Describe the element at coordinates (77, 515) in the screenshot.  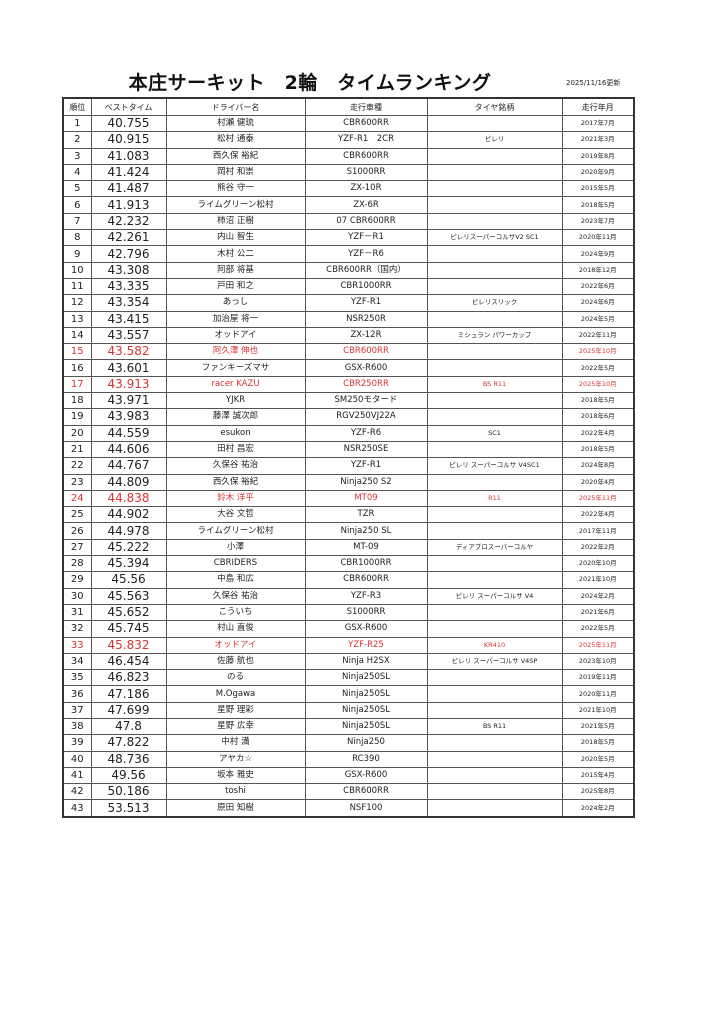
I see `cell-rank: 25` at that location.